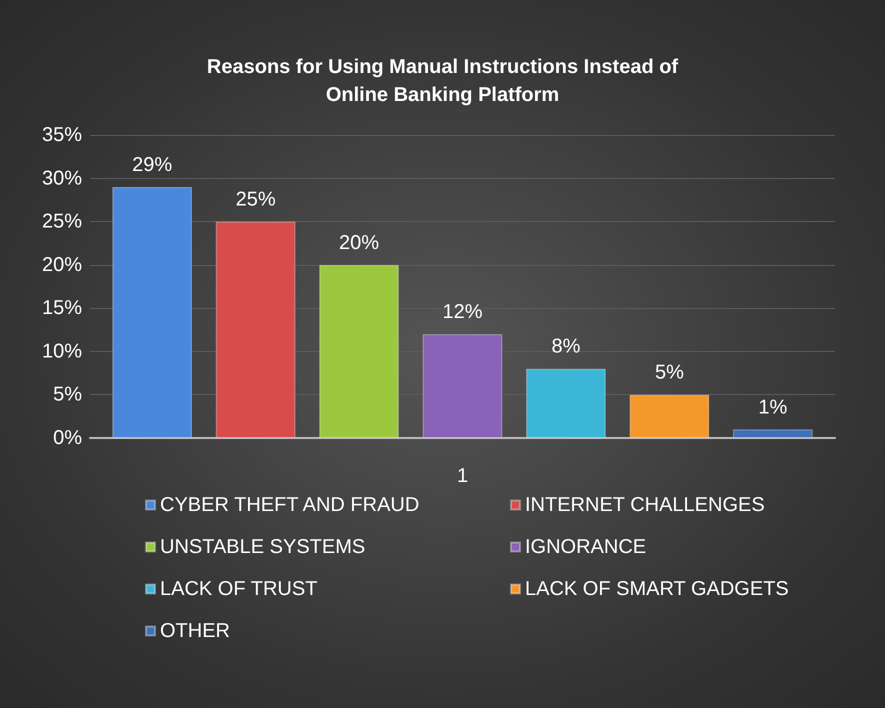 This screenshot has width=885, height=708. I want to click on y-tick-label: 30%, so click(62, 178).